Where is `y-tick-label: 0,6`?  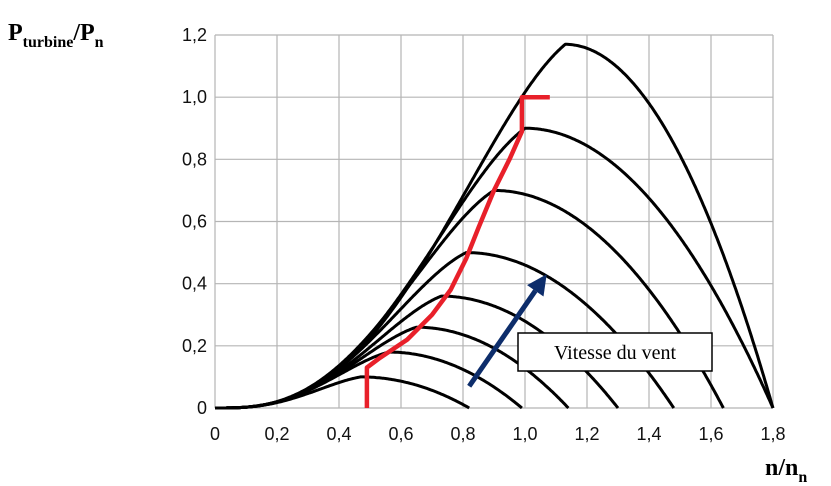 y-tick-label: 0,6 is located at coordinates (194, 222).